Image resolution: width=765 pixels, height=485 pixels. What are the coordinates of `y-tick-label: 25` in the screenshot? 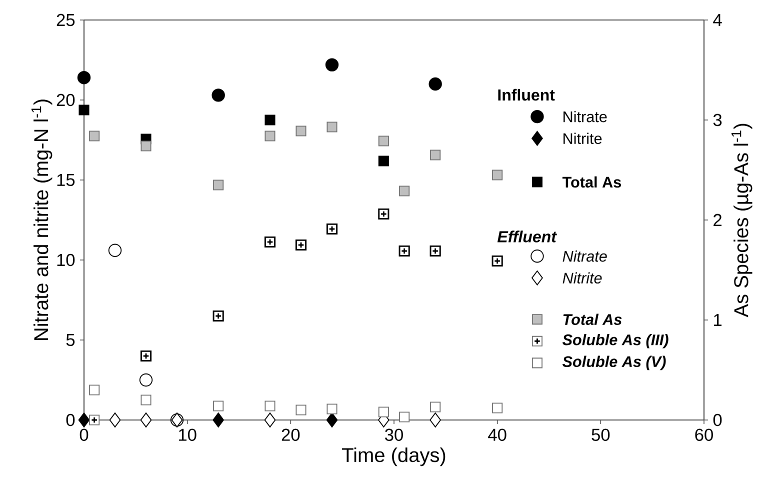 It's located at (65, 20).